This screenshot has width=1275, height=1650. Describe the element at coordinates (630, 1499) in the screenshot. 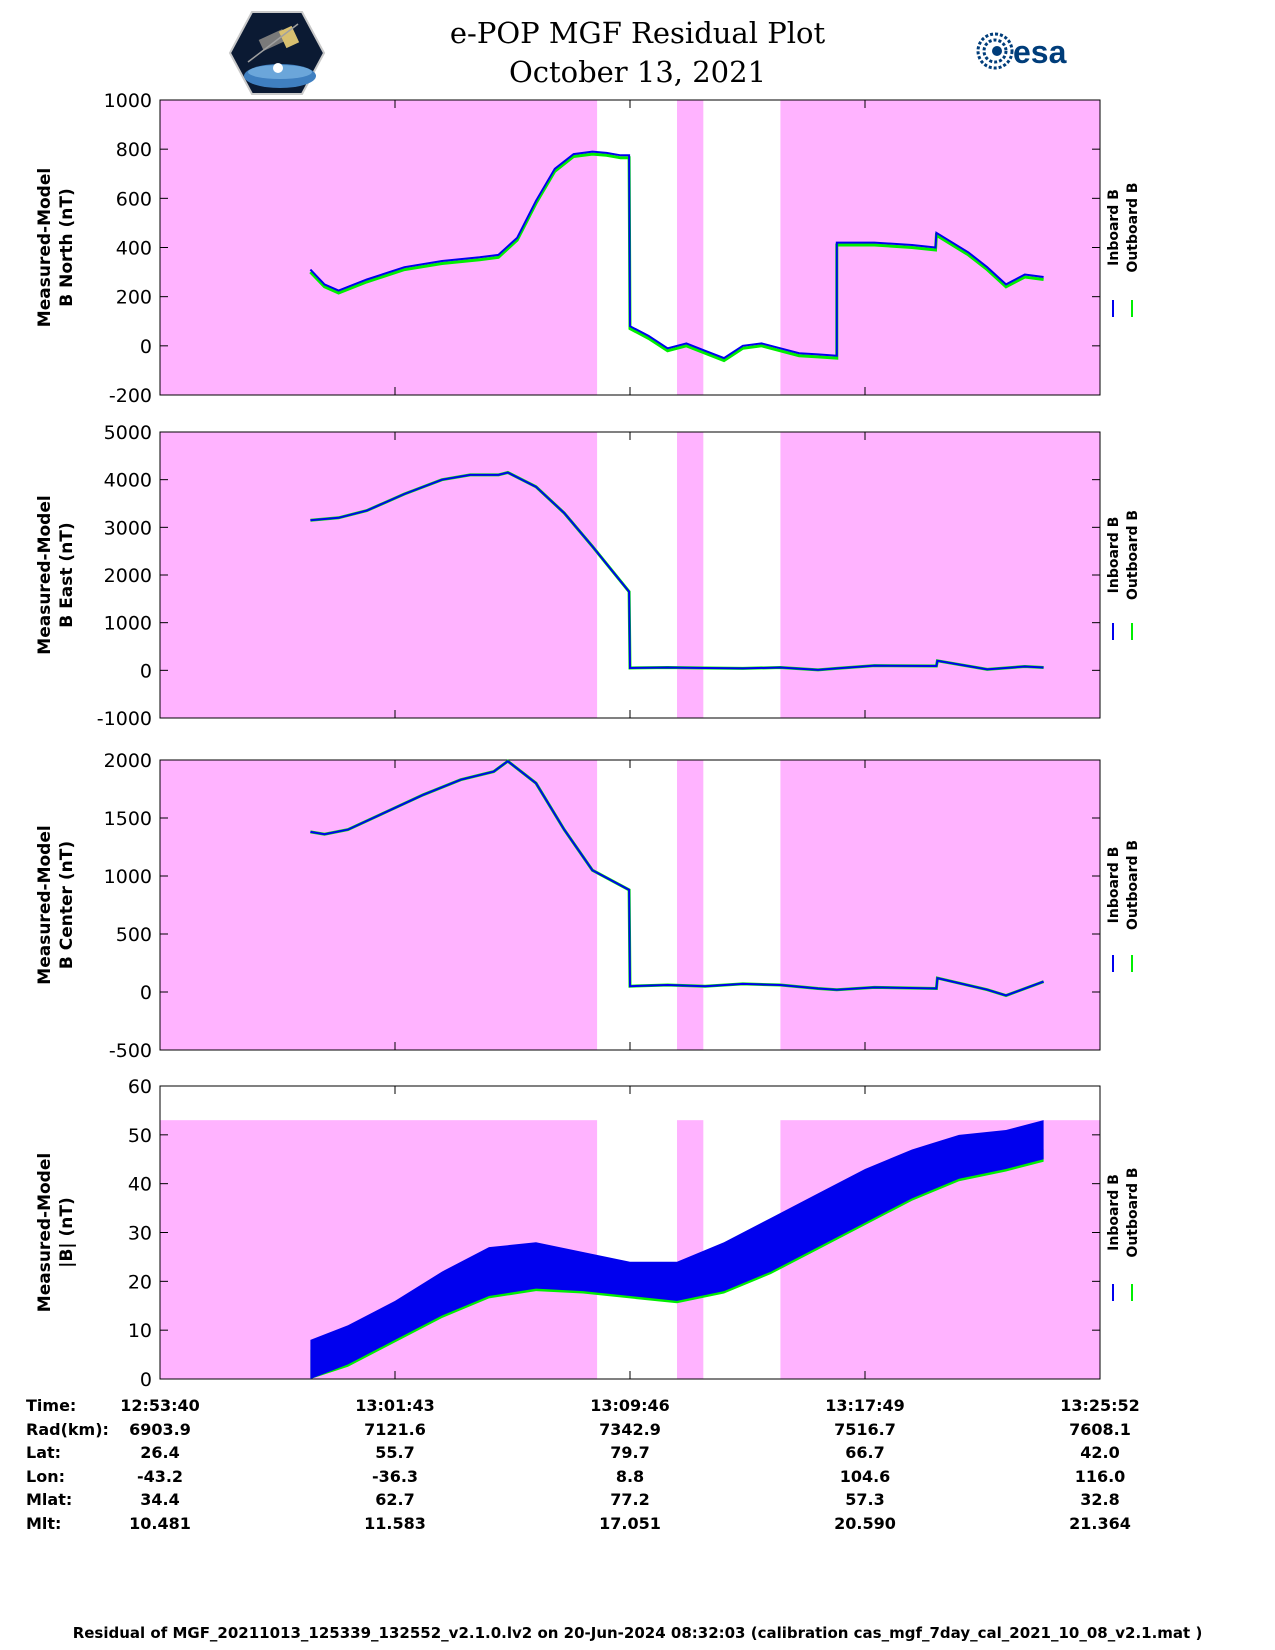

I see `orbit-value-mlat: 77.2` at that location.